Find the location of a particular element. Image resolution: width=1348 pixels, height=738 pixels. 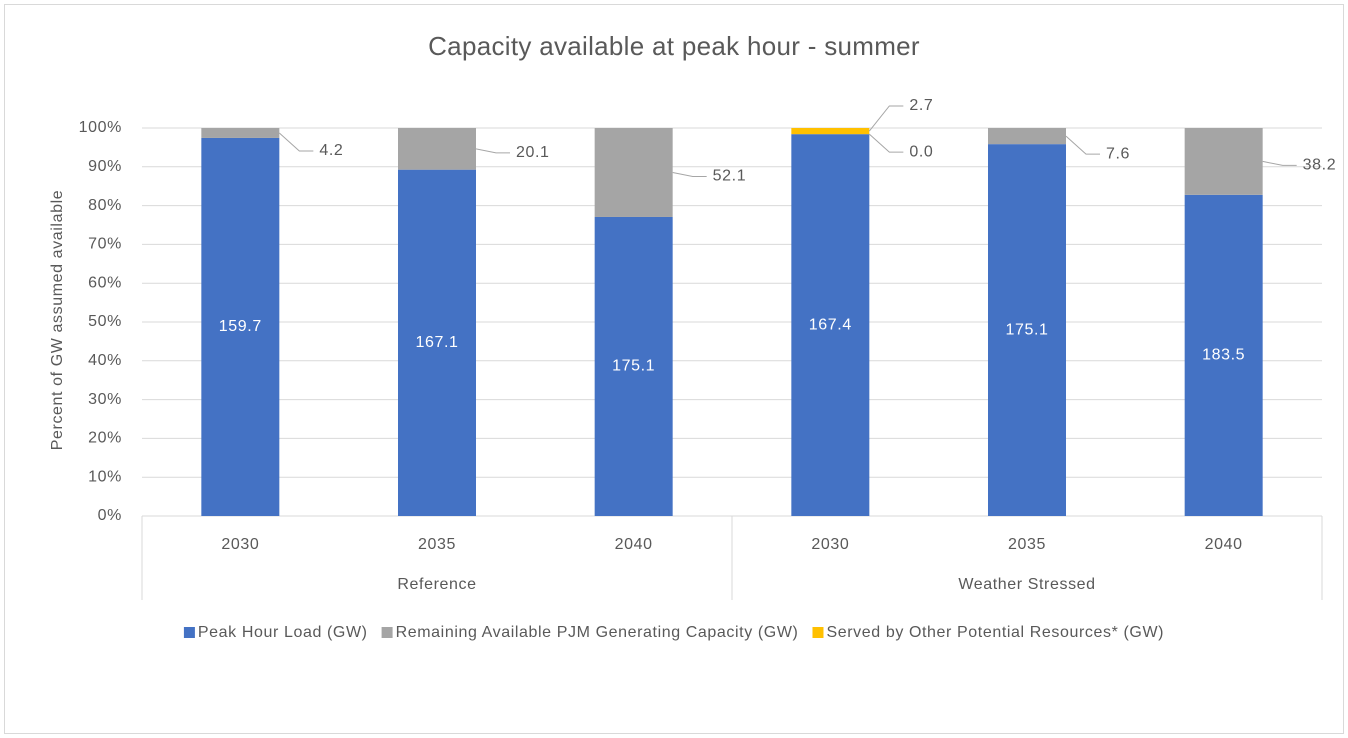

y-tick-label: 80% is located at coordinates (105, 205).